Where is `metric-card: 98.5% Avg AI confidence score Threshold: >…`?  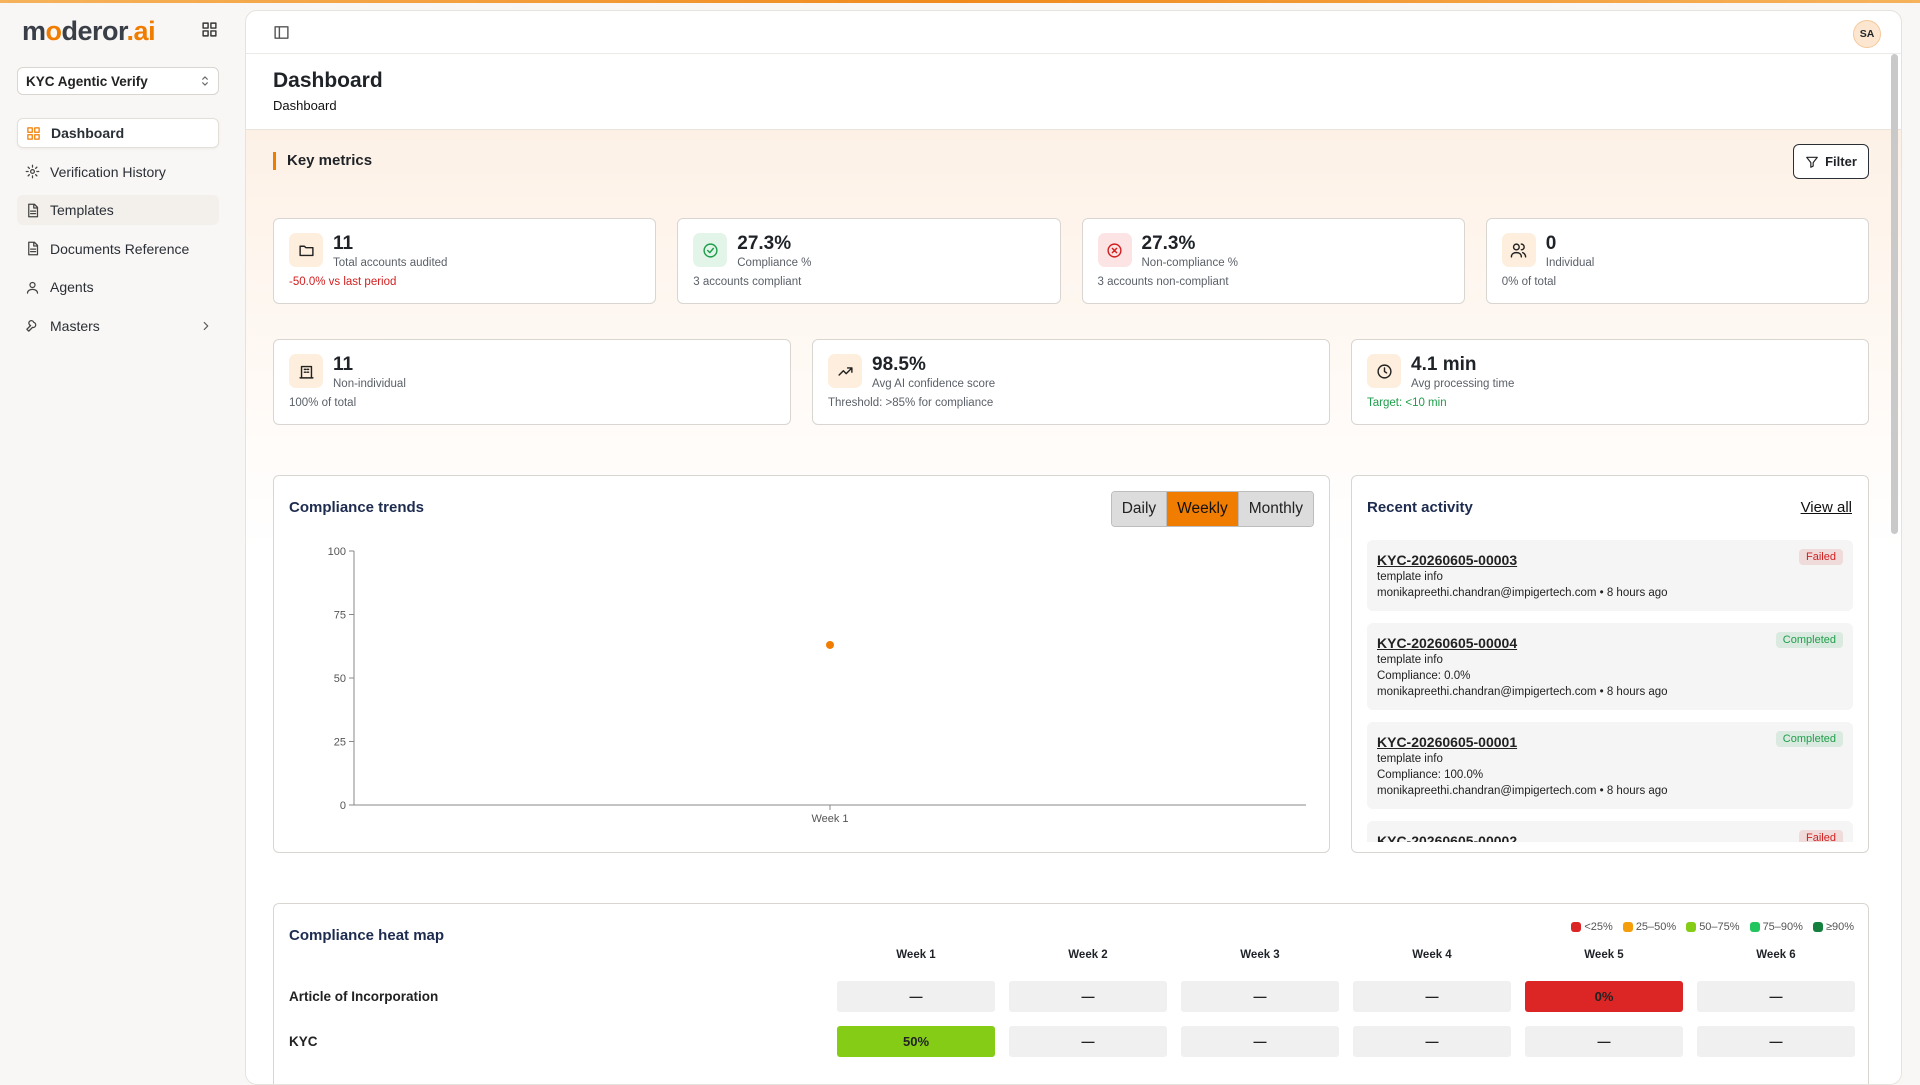
metric-card: 98.5% Avg AI confidence score Threshold: >… is located at coordinates (1071, 382).